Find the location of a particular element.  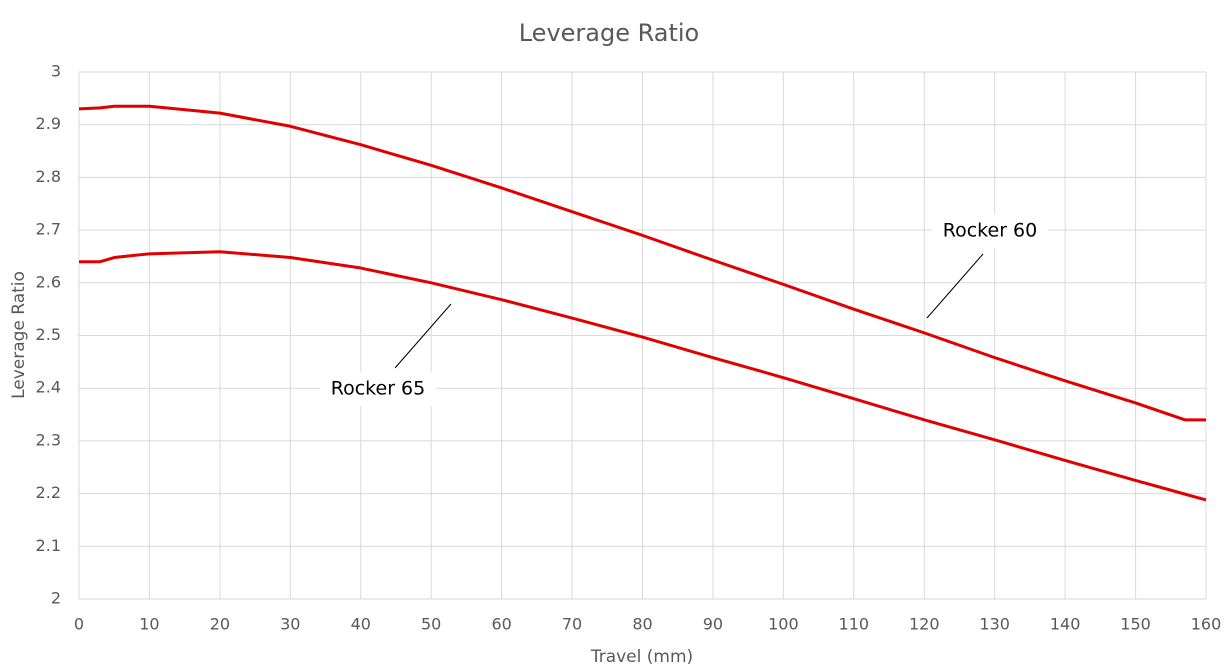

annotation: Rocker 65 is located at coordinates (378, 389).